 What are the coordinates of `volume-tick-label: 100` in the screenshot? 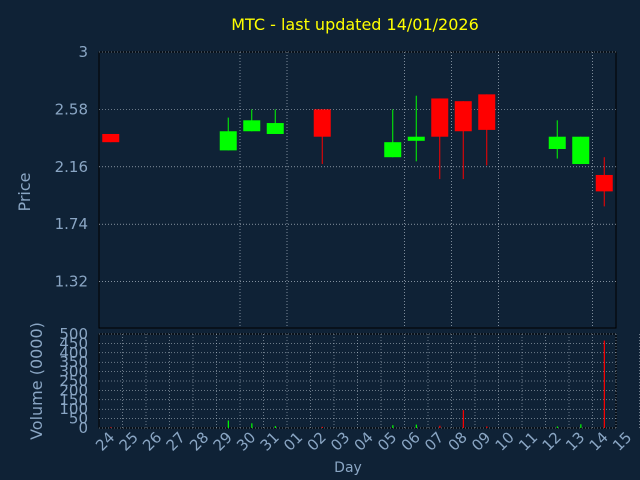 It's located at (73, 409).